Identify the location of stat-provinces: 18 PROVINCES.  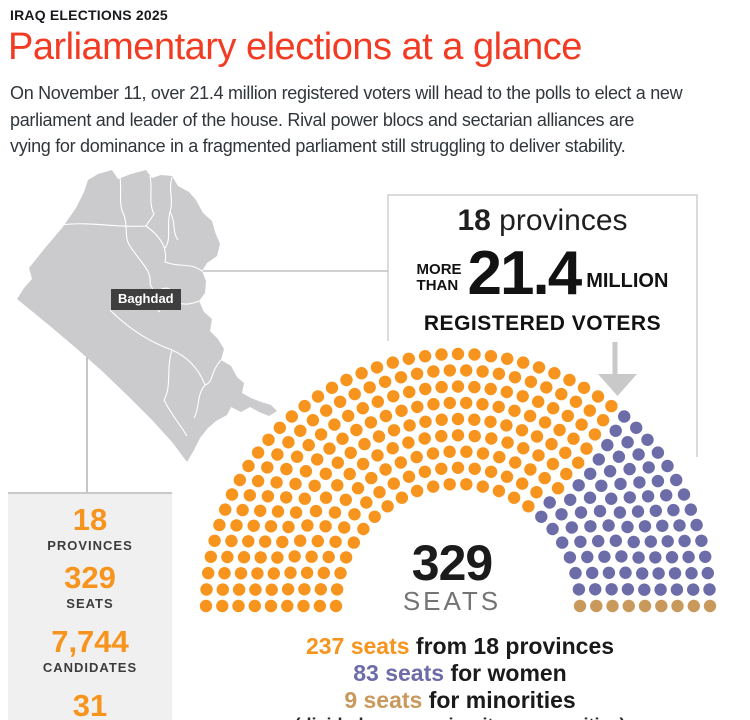
(90, 528).